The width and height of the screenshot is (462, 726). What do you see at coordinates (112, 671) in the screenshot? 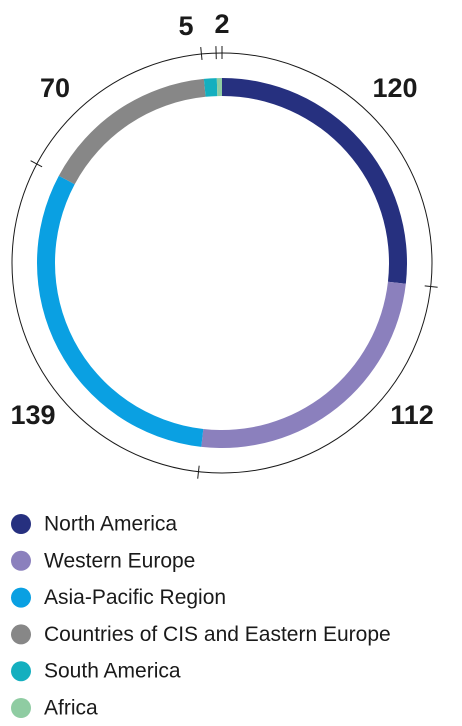
I see `legend-label: South America` at bounding box center [112, 671].